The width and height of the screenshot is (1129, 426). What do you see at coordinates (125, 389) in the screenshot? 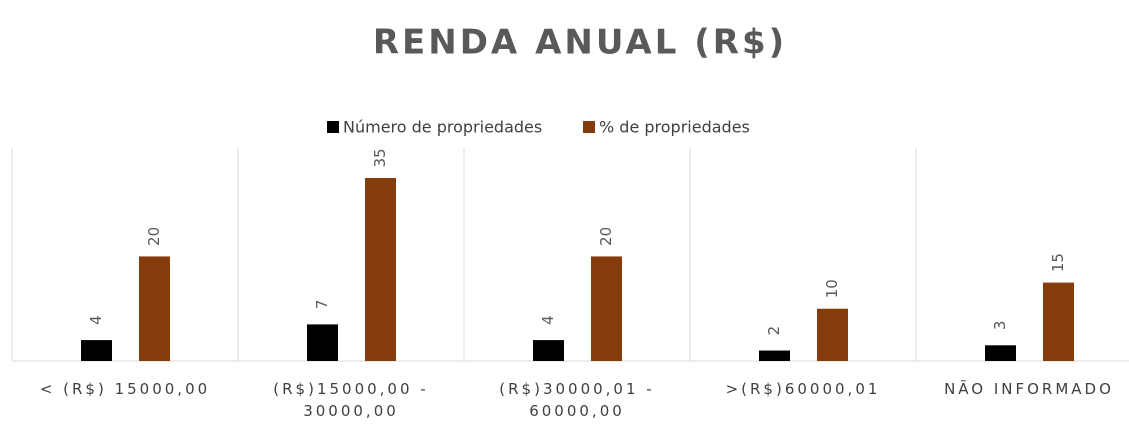
I see `x-tick-label: < (R$) 15000,00` at bounding box center [125, 389].